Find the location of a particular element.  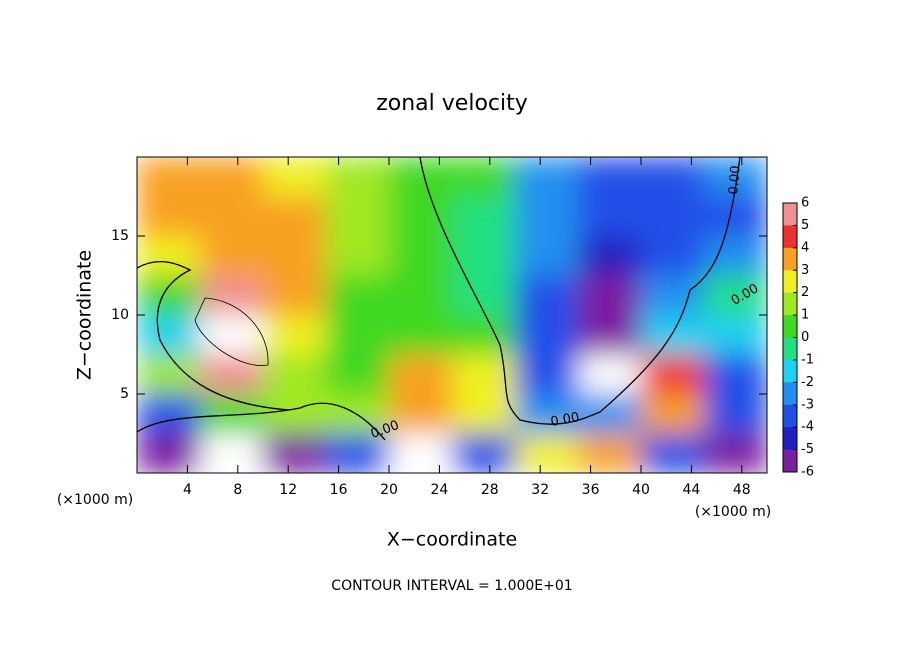

colorbar-label: -2 is located at coordinates (807, 382).